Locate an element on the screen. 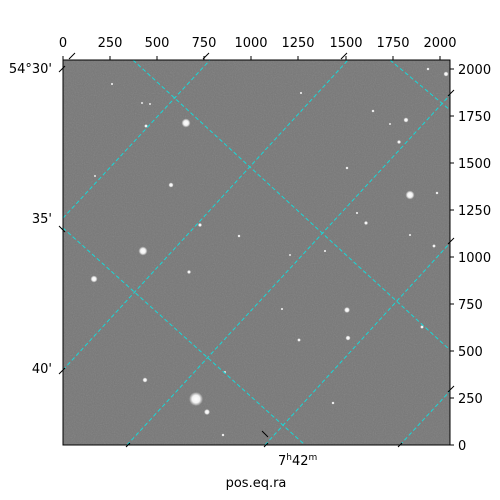 This screenshot has width=500, height=500. y-tick-label: 500 is located at coordinates (470, 352).